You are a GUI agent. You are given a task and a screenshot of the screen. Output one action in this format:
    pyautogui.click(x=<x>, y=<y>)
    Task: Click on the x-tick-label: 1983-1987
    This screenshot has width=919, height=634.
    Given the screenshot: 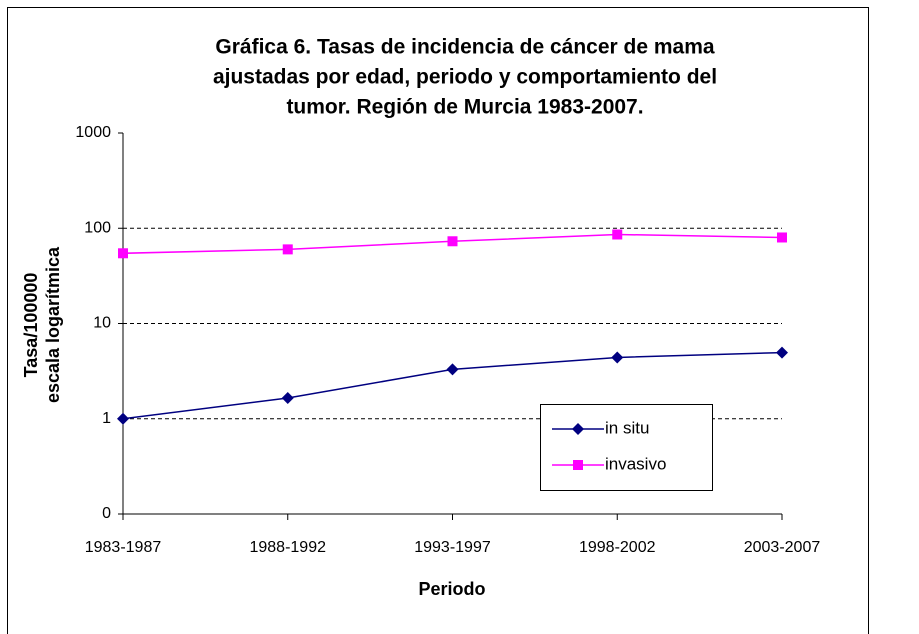 What is the action you would take?
    pyautogui.click(x=123, y=547)
    